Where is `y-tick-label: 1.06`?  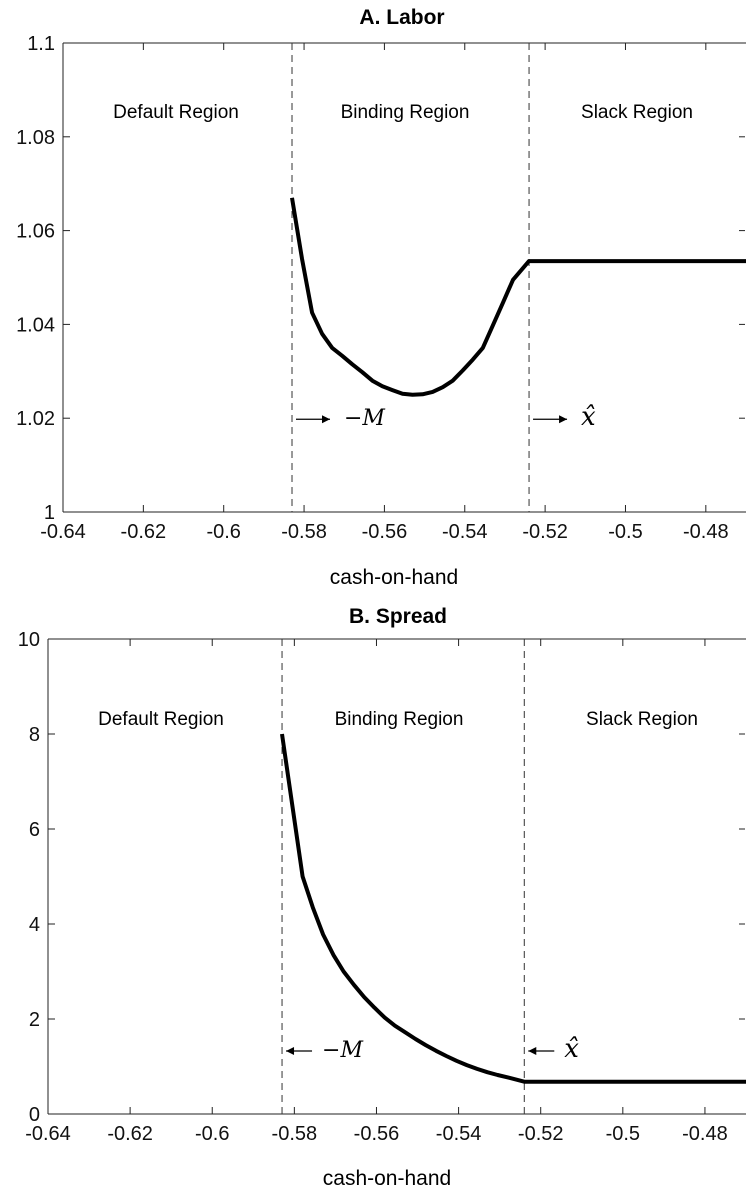 y-tick-label: 1.06 is located at coordinates (35, 232).